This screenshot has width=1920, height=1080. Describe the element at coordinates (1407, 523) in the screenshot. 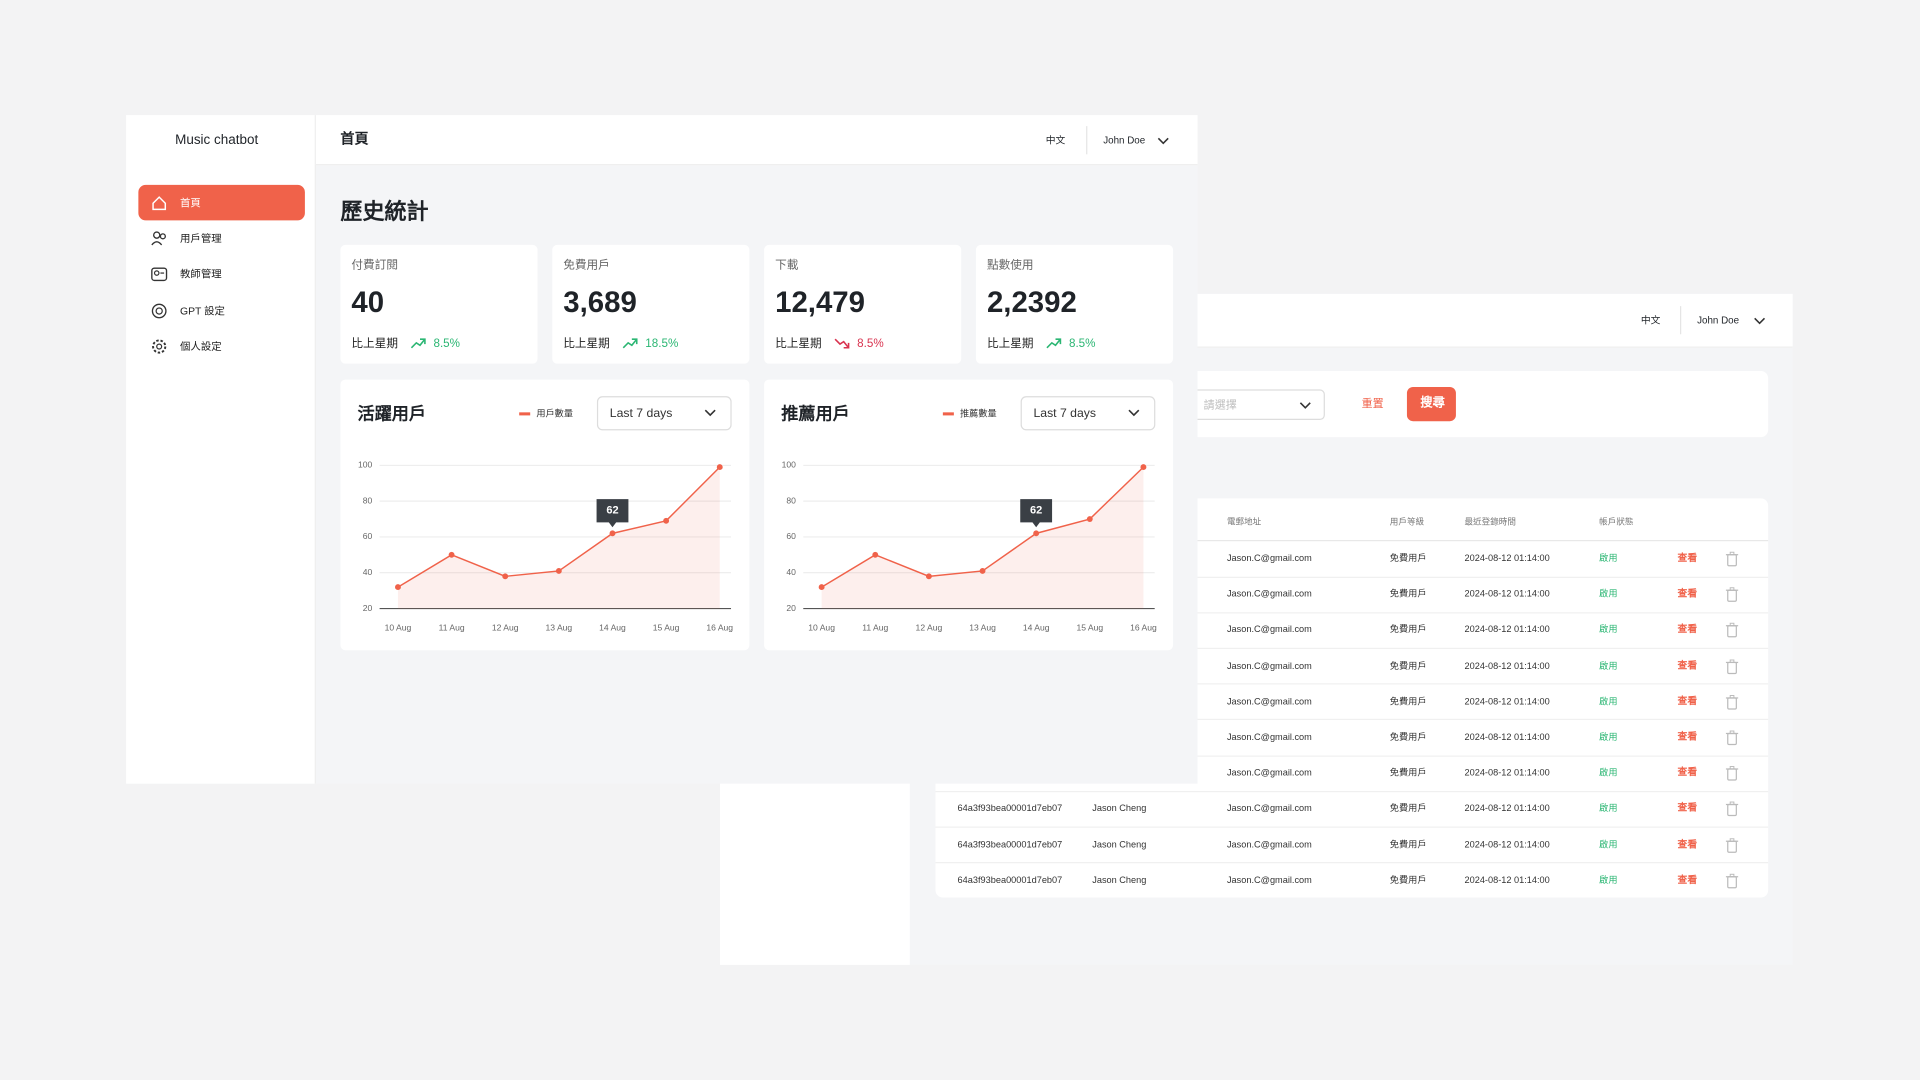

I see `column-header: 用戶等級` at that location.